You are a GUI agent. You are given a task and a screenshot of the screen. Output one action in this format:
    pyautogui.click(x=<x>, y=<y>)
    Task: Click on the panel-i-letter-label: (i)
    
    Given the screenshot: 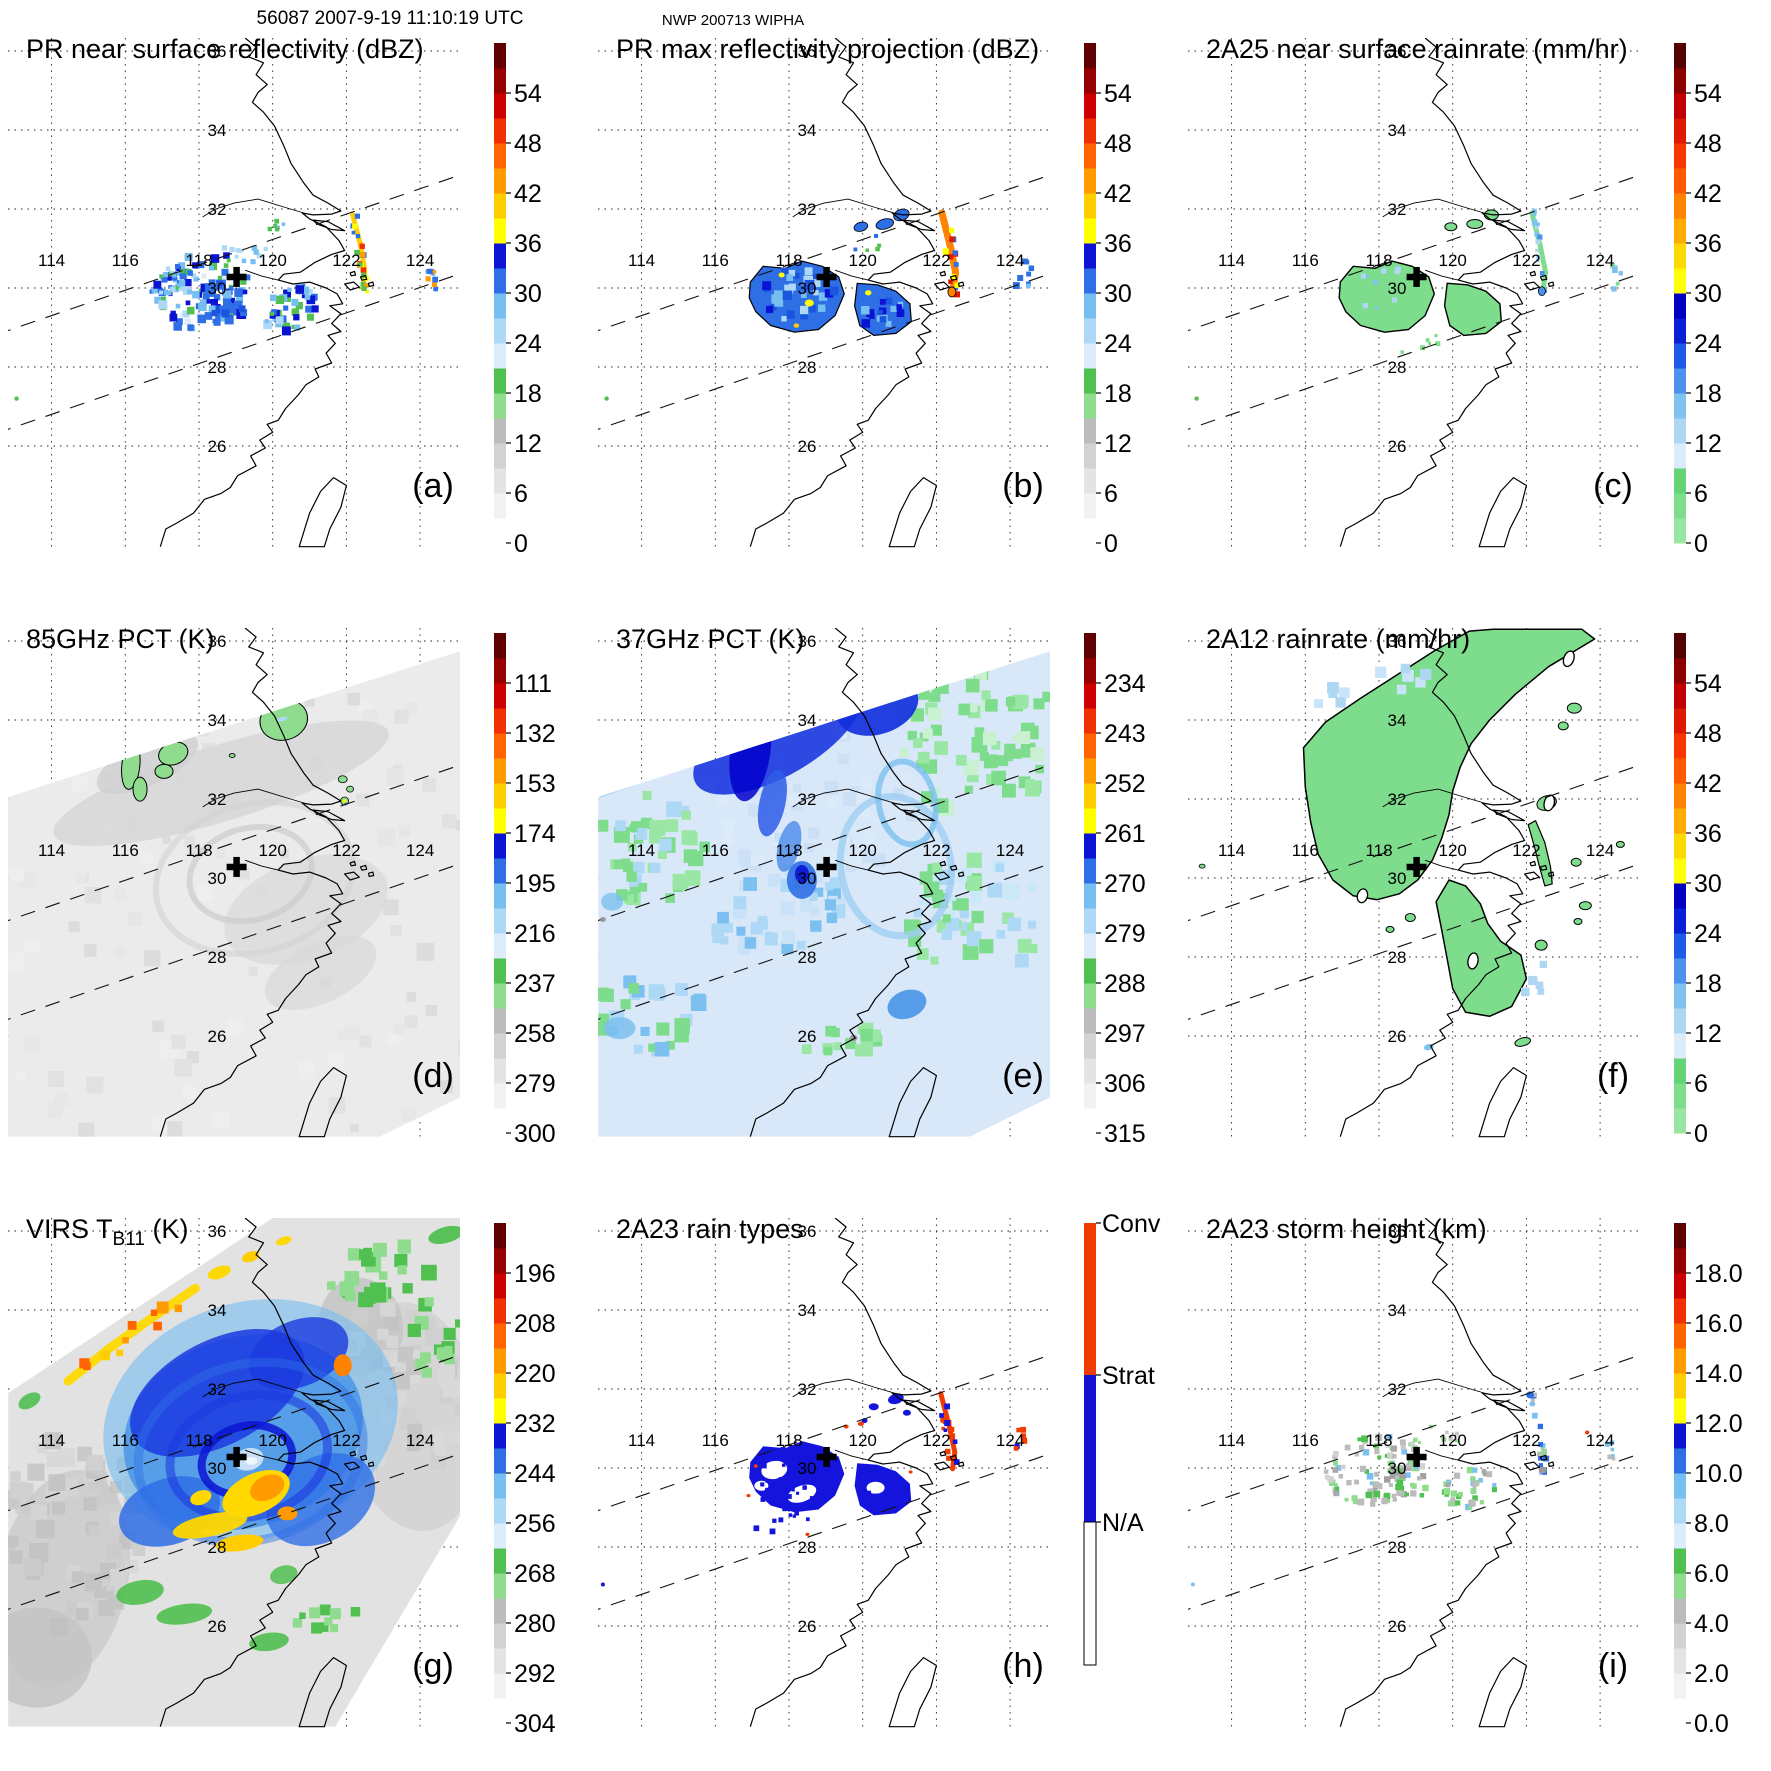 What is the action you would take?
    pyautogui.click(x=1613, y=1666)
    